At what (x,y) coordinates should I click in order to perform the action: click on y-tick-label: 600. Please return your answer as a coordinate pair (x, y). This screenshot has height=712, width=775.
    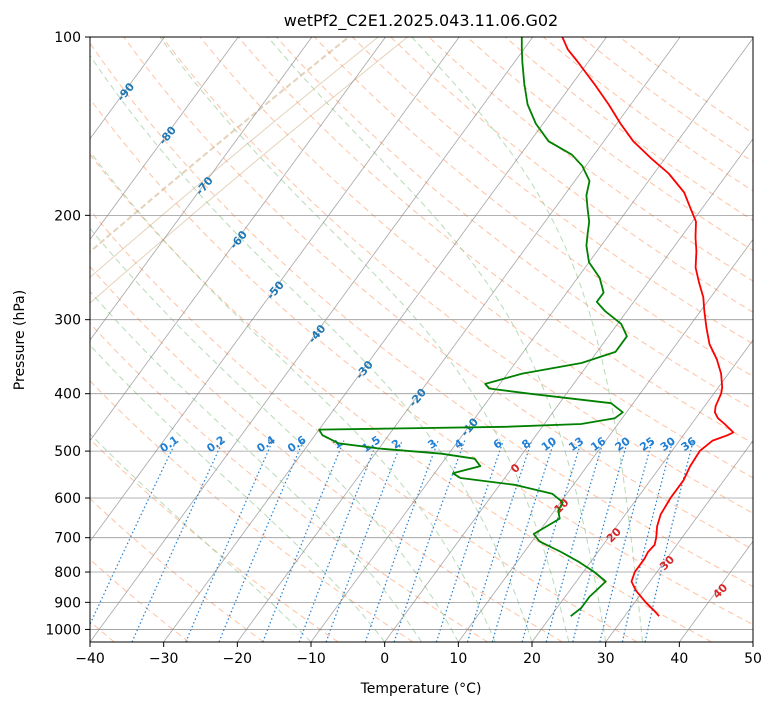
    Looking at the image, I should click on (67, 499).